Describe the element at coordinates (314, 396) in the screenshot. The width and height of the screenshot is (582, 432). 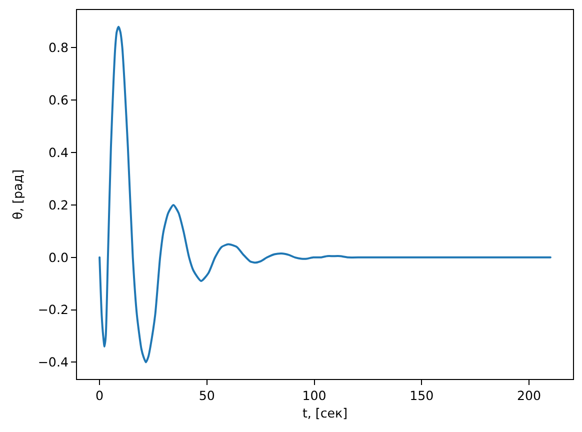
I see `x-tick-label: 100` at that location.